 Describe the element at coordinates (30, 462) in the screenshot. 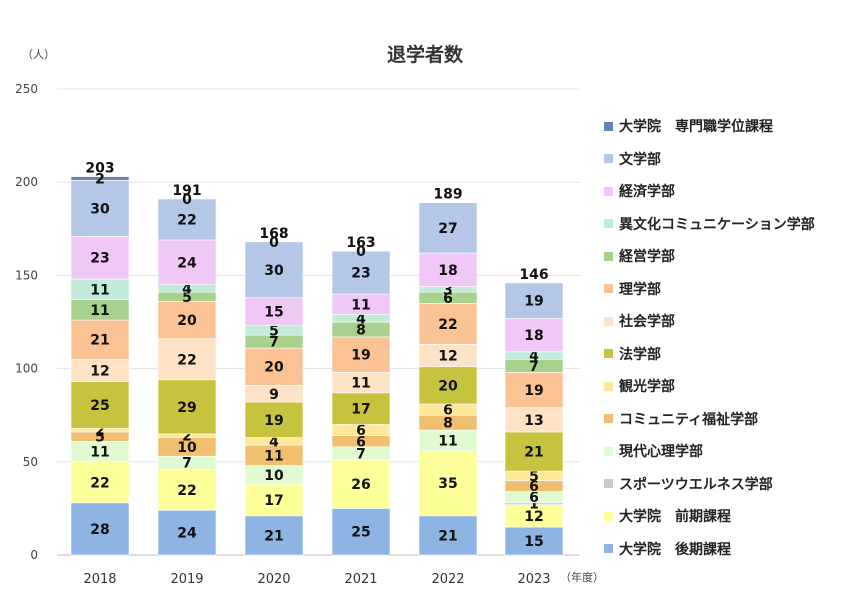

I see `y-tick-label: 50` at that location.